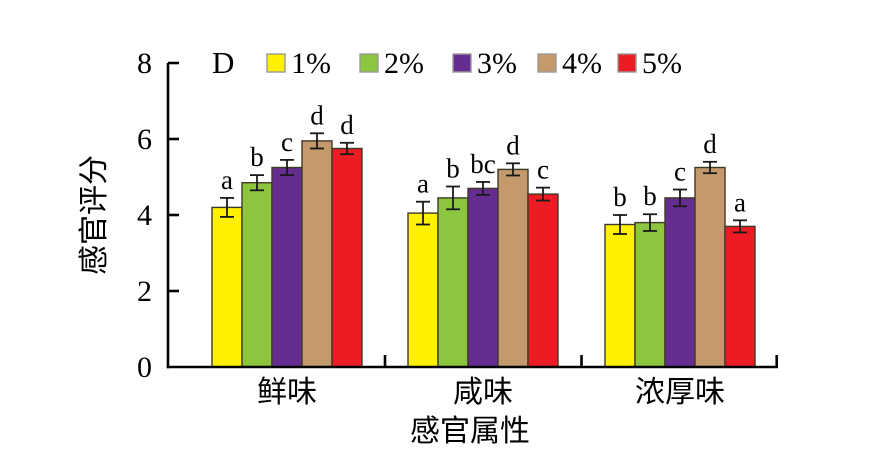 The width and height of the screenshot is (877, 466). I want to click on legend-swatch-1pct, so click(276, 63).